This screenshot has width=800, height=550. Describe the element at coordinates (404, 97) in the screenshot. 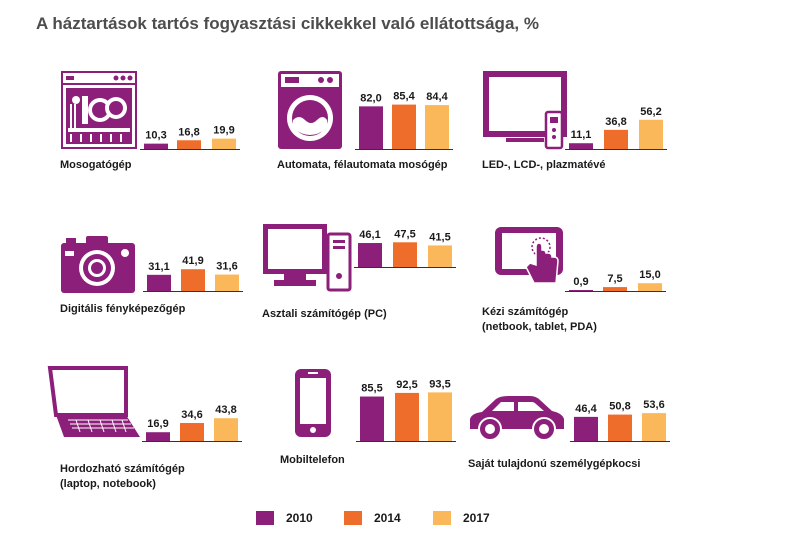

I see `value-label: 85,4` at that location.